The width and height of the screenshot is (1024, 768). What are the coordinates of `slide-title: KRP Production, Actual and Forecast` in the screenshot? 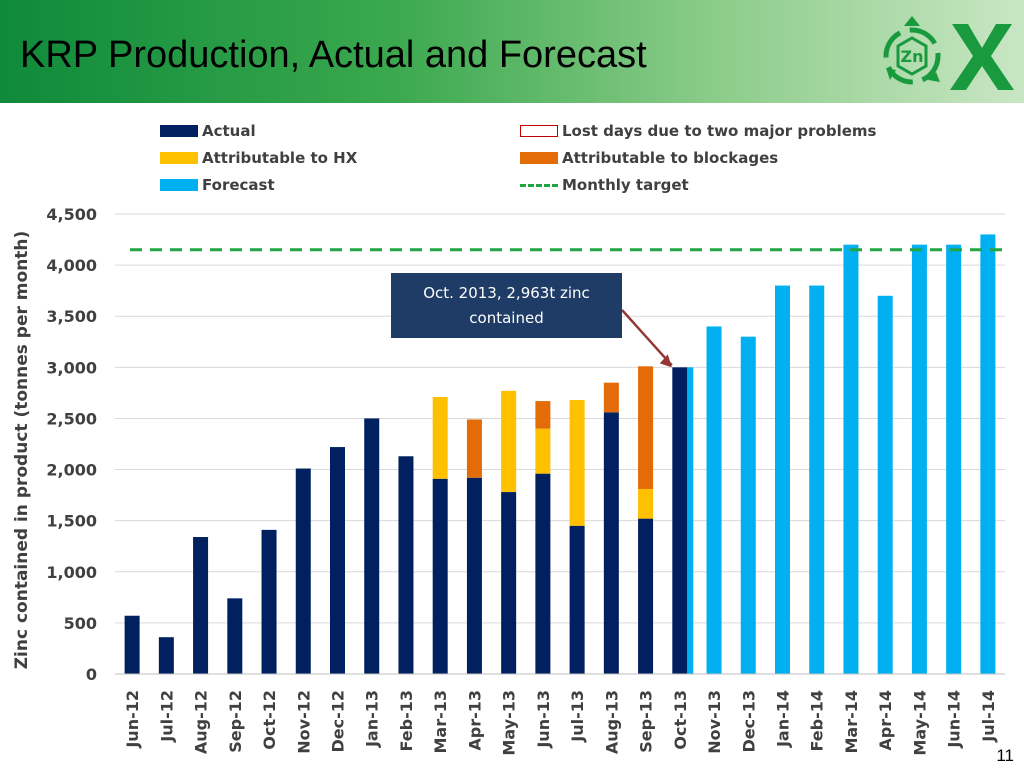 It's located at (333, 55).